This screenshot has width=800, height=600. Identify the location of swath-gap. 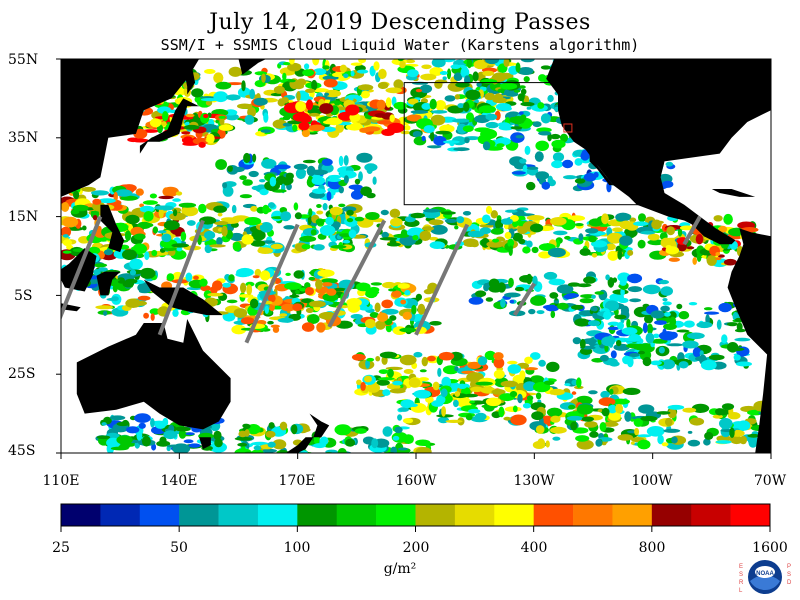
(181, 277).